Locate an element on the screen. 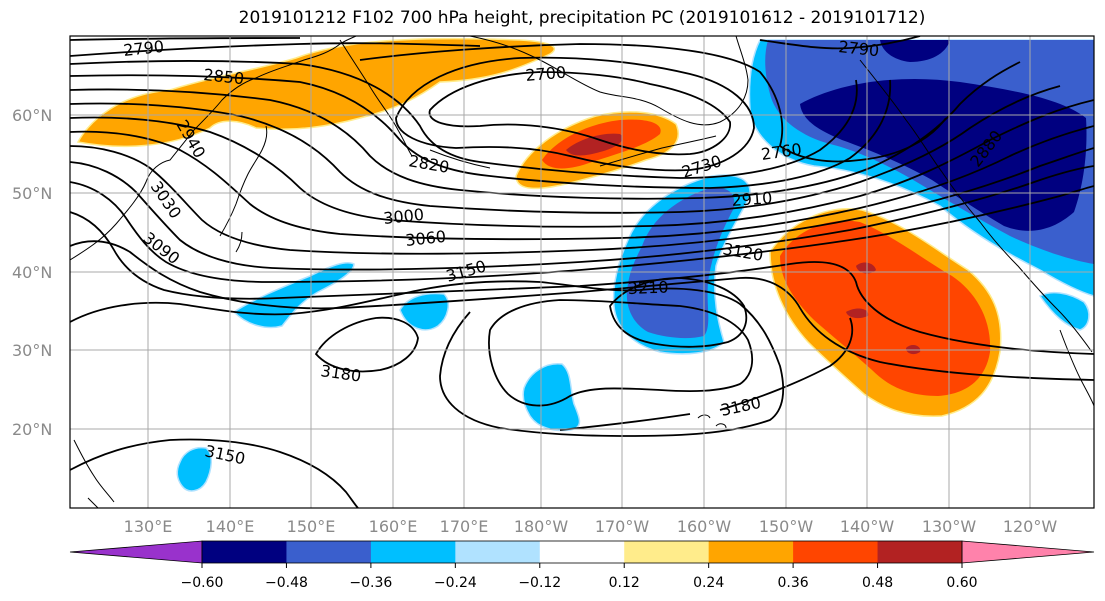  coast-kamchatka is located at coordinates (376, 98).